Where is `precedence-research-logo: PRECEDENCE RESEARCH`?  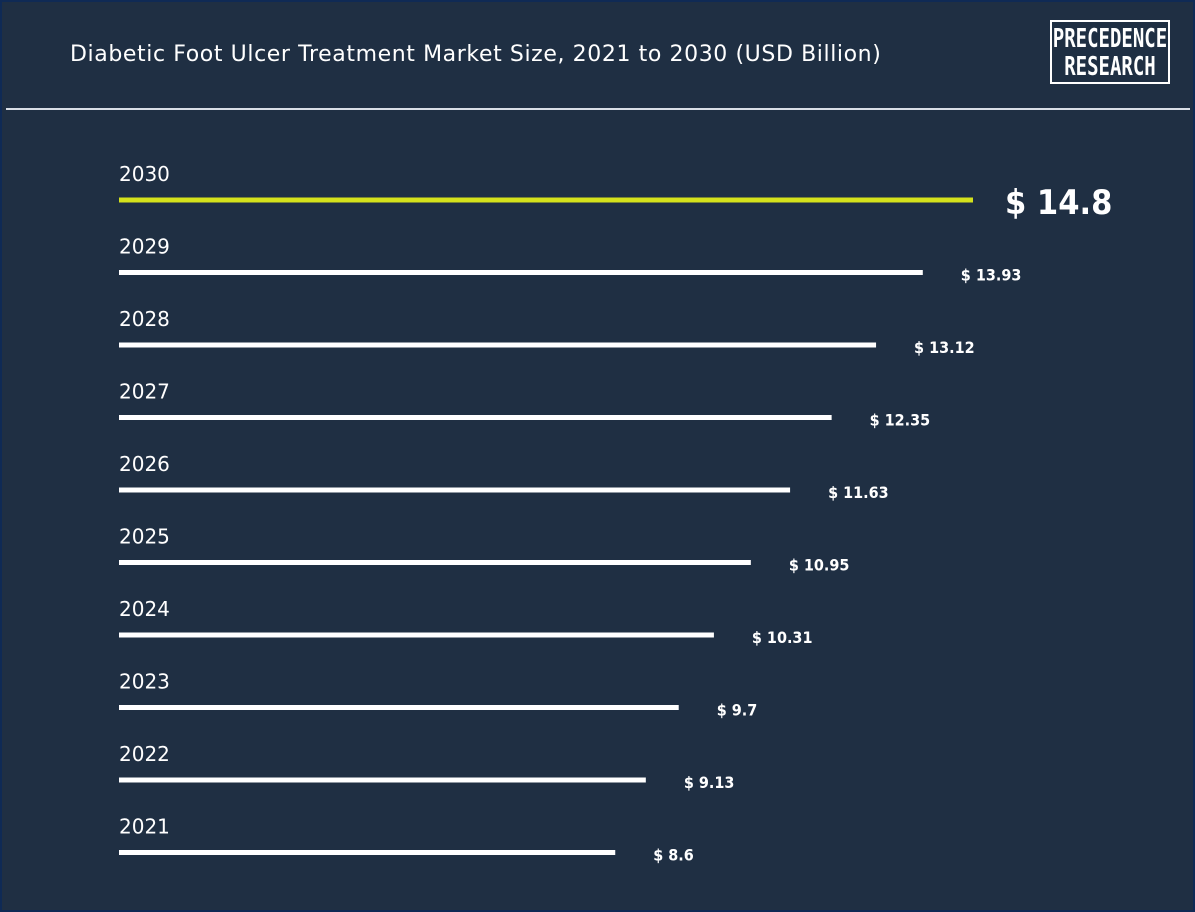 precedence-research-logo: PRECEDENCE RESEARCH is located at coordinates (1110, 52).